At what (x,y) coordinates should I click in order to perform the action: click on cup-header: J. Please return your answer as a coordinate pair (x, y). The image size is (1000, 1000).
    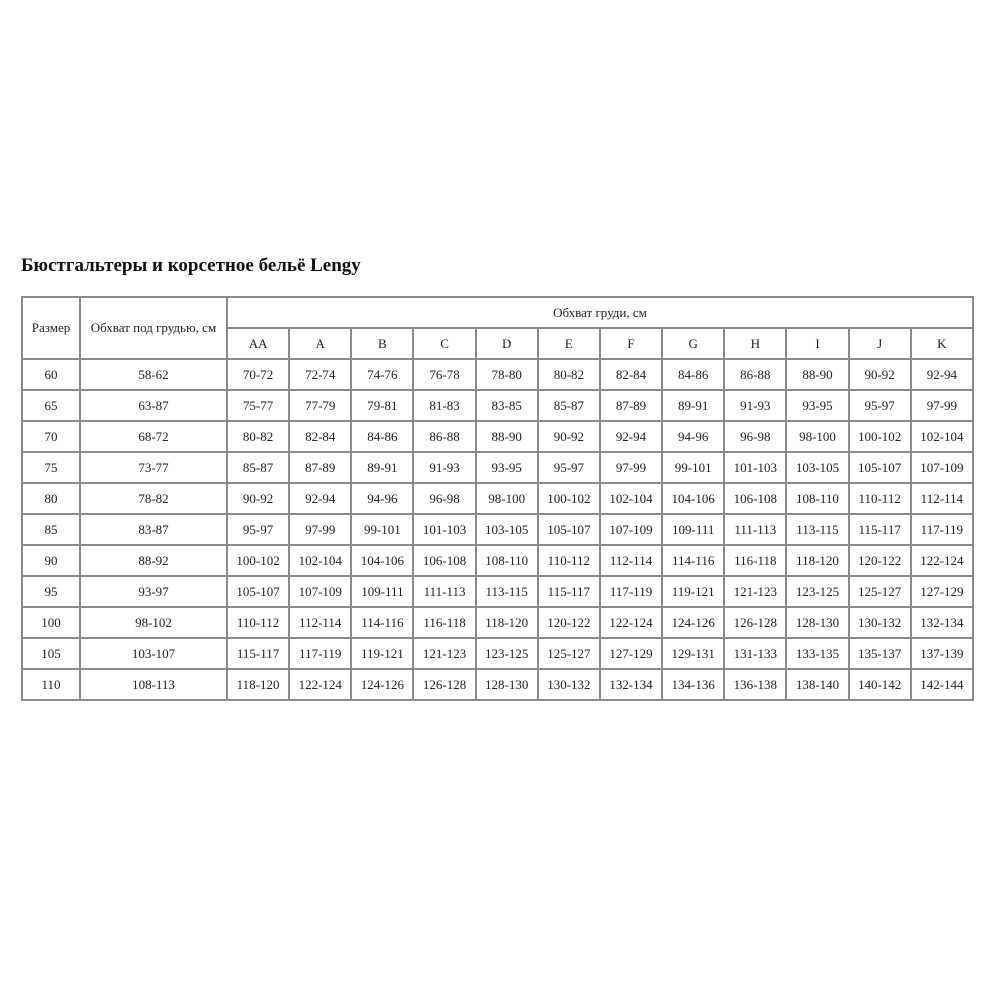
    Looking at the image, I should click on (879, 343).